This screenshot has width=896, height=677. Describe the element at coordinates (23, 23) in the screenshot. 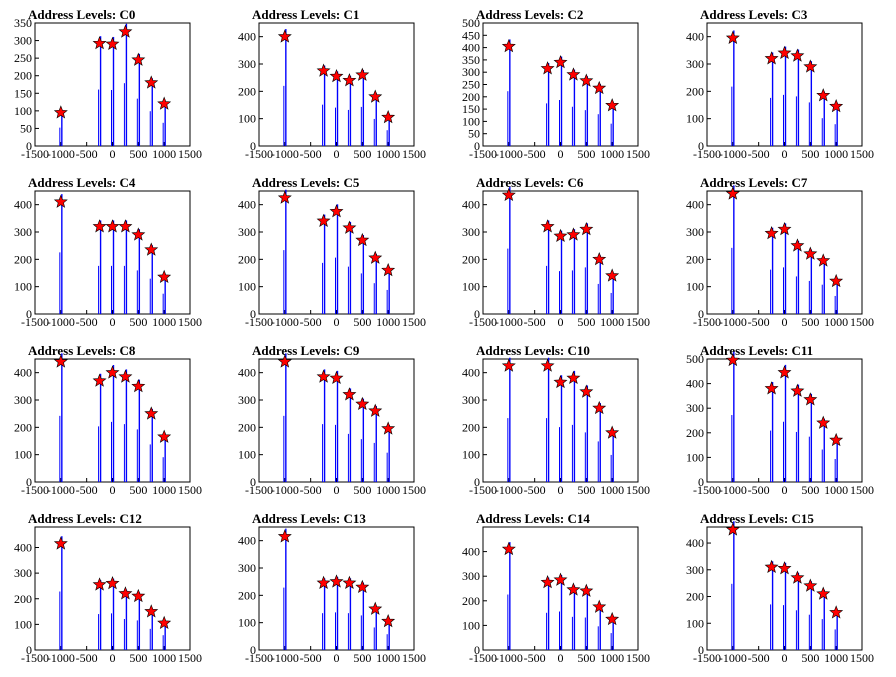

I see `y-tick-label: 350` at that location.